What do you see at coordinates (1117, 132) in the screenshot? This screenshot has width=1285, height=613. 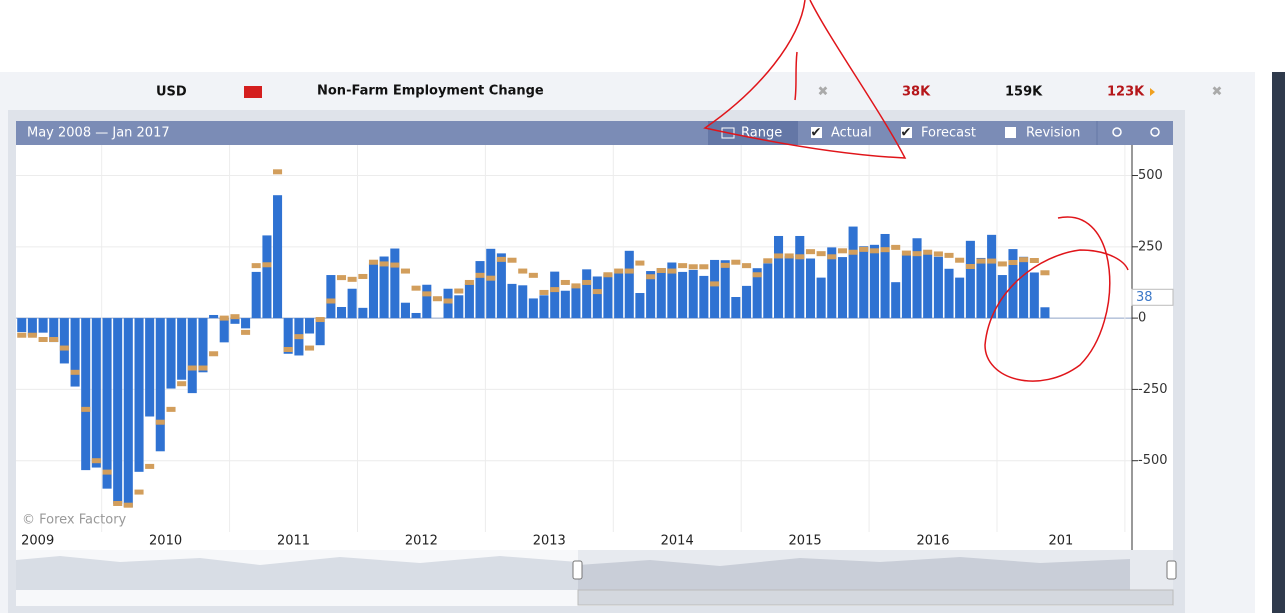 I see `zoom-in` at bounding box center [1117, 132].